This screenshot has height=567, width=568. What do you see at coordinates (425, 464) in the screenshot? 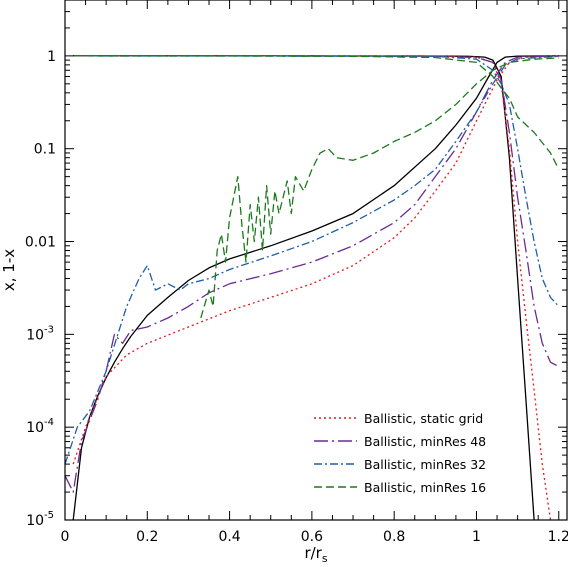
I see `legend-label: Ballistic, minRes 32` at bounding box center [425, 464].